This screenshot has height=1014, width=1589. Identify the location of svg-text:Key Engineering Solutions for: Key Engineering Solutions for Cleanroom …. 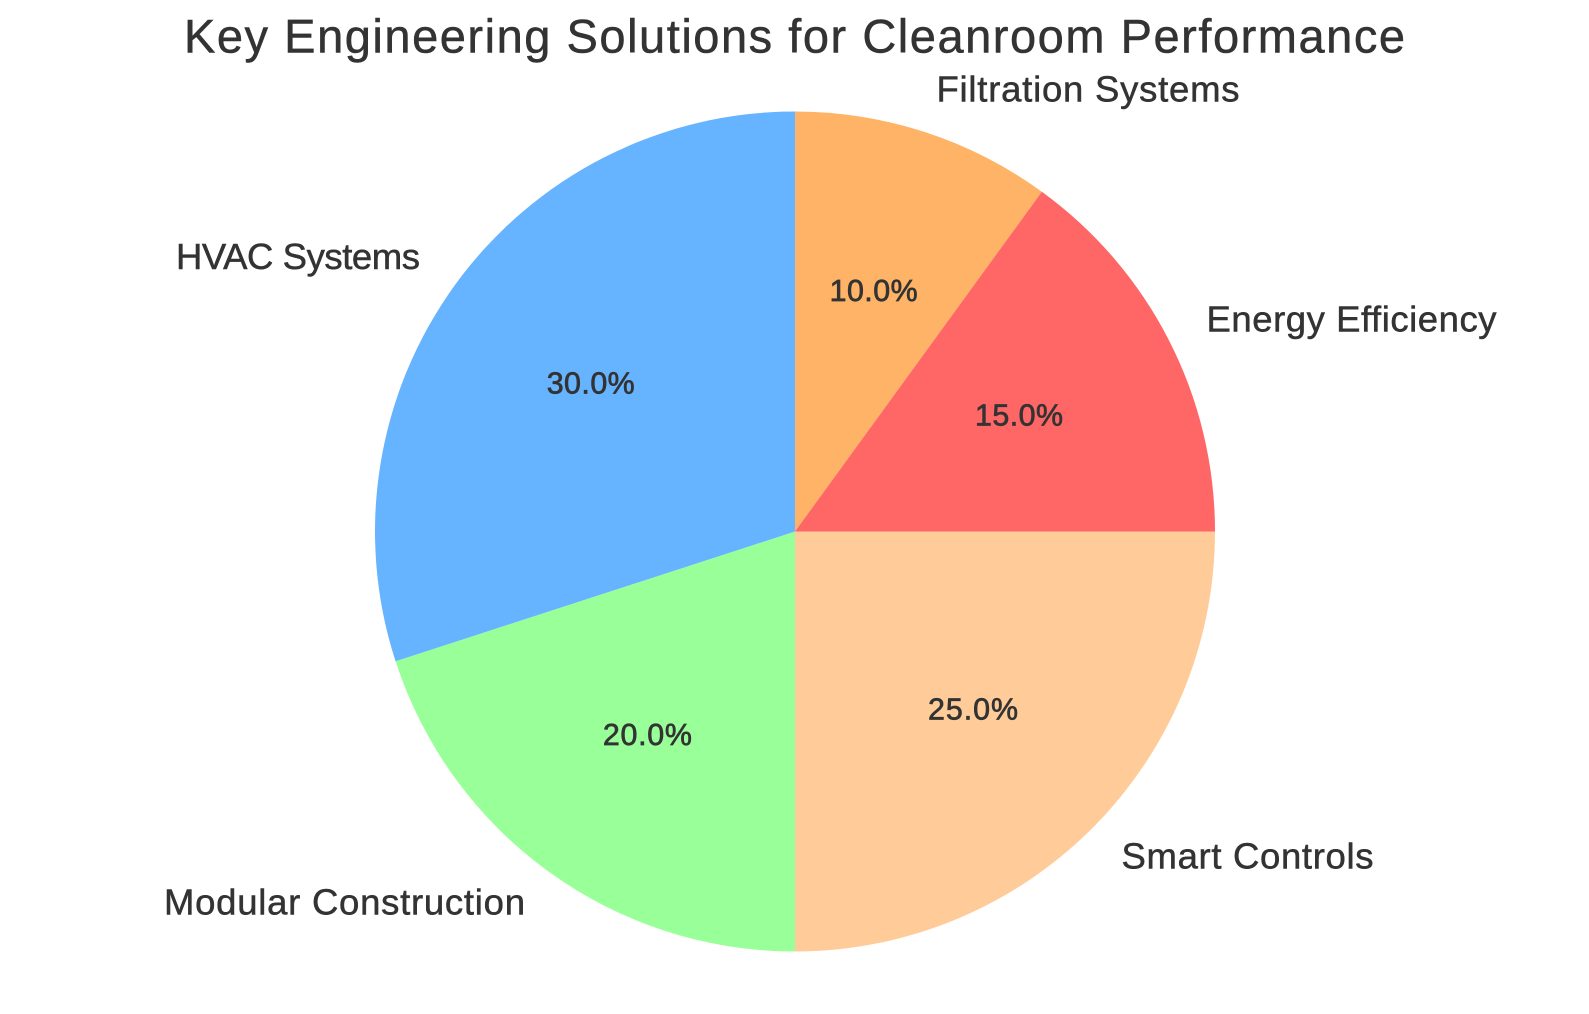
(794, 36).